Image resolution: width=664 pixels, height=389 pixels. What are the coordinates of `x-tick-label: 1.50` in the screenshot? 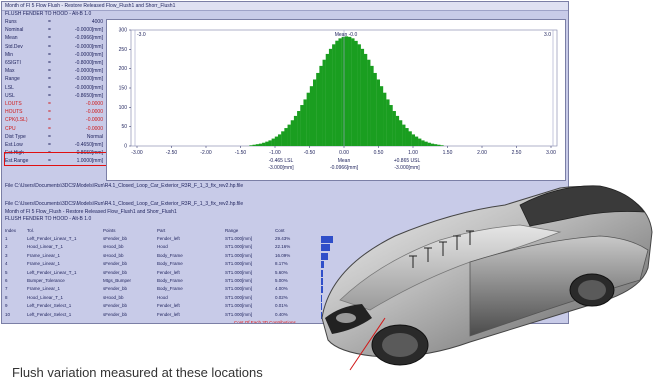 It's located at (448, 153).